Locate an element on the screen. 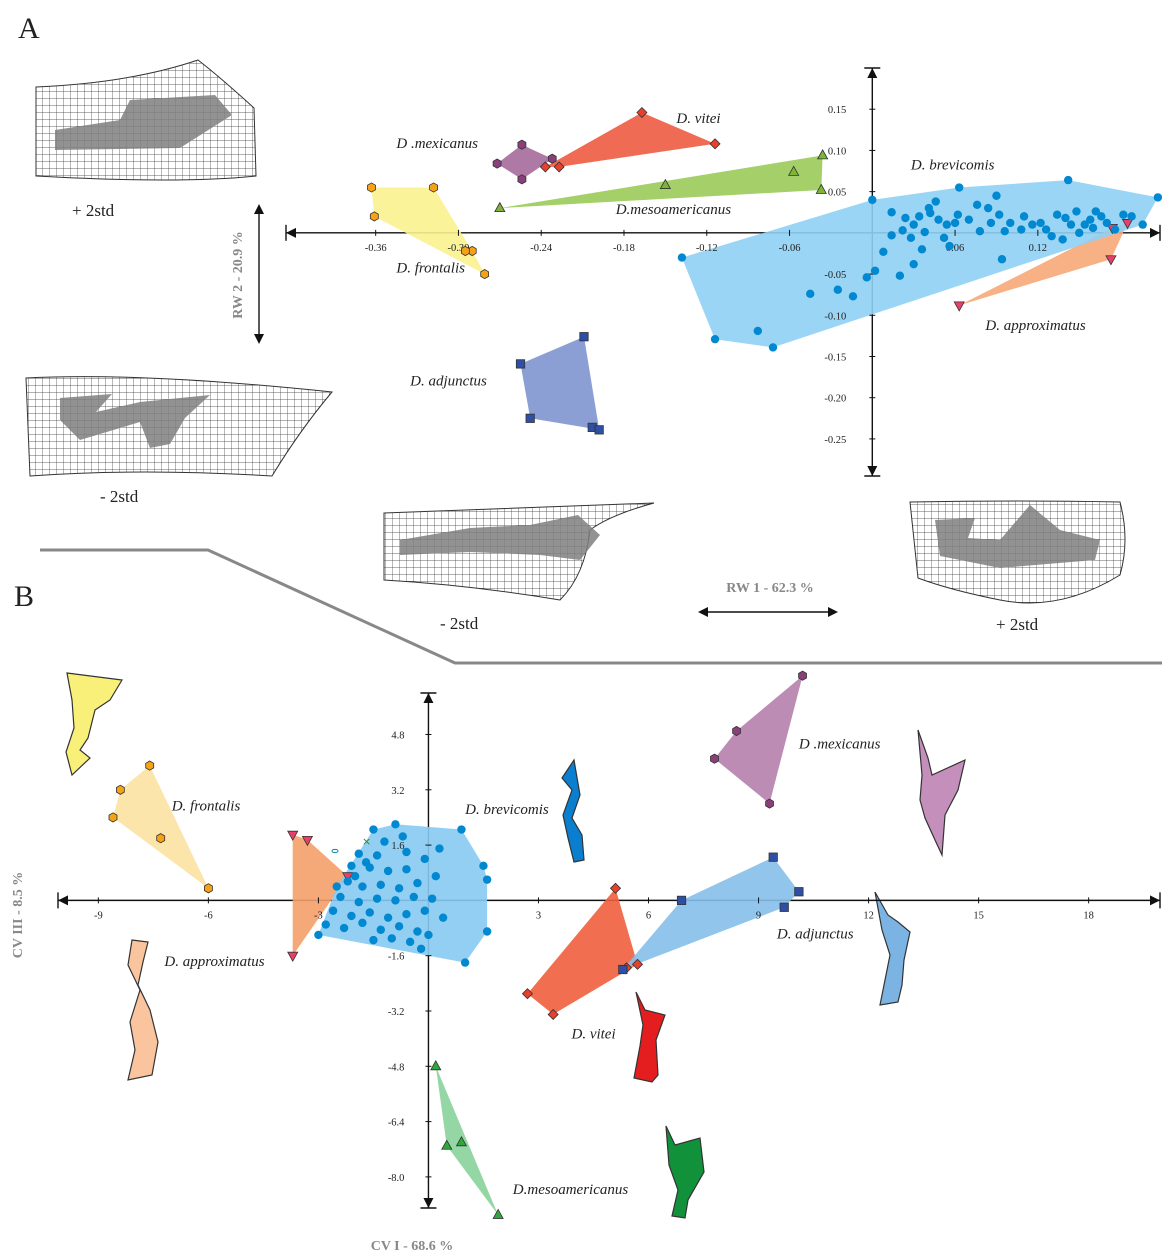  deformation-grid-bottom-right is located at coordinates (1017, 552).